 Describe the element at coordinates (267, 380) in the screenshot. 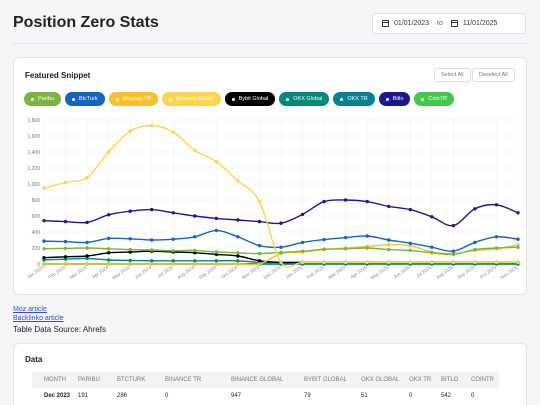

I see `column-header: BINANCE GLOBAL` at that location.